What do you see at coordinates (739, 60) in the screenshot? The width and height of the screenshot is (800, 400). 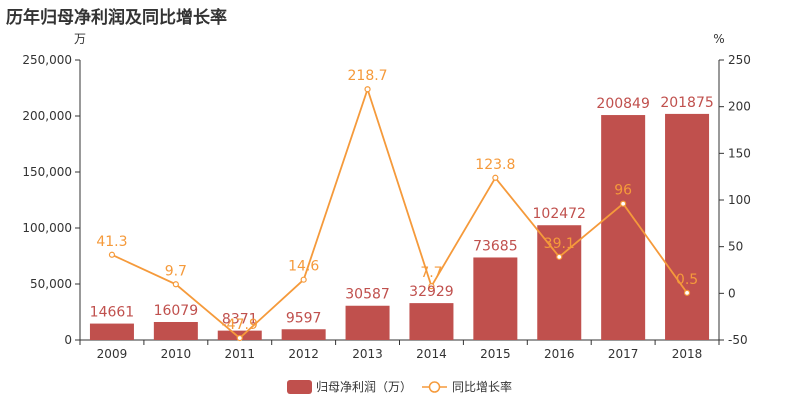 I see `y-right-tick-label: 250` at bounding box center [739, 60].